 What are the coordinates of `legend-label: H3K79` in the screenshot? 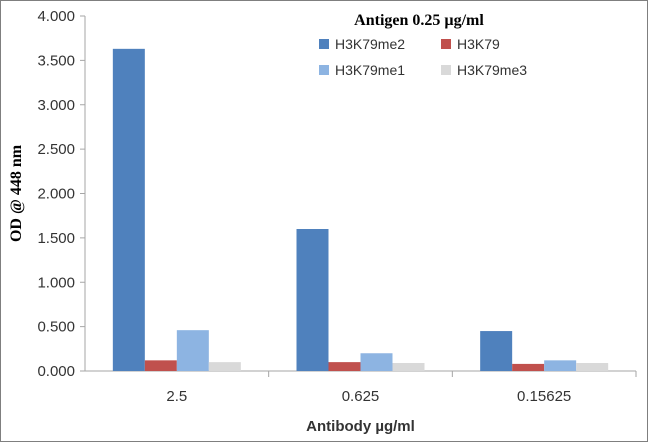 It's located at (478, 44).